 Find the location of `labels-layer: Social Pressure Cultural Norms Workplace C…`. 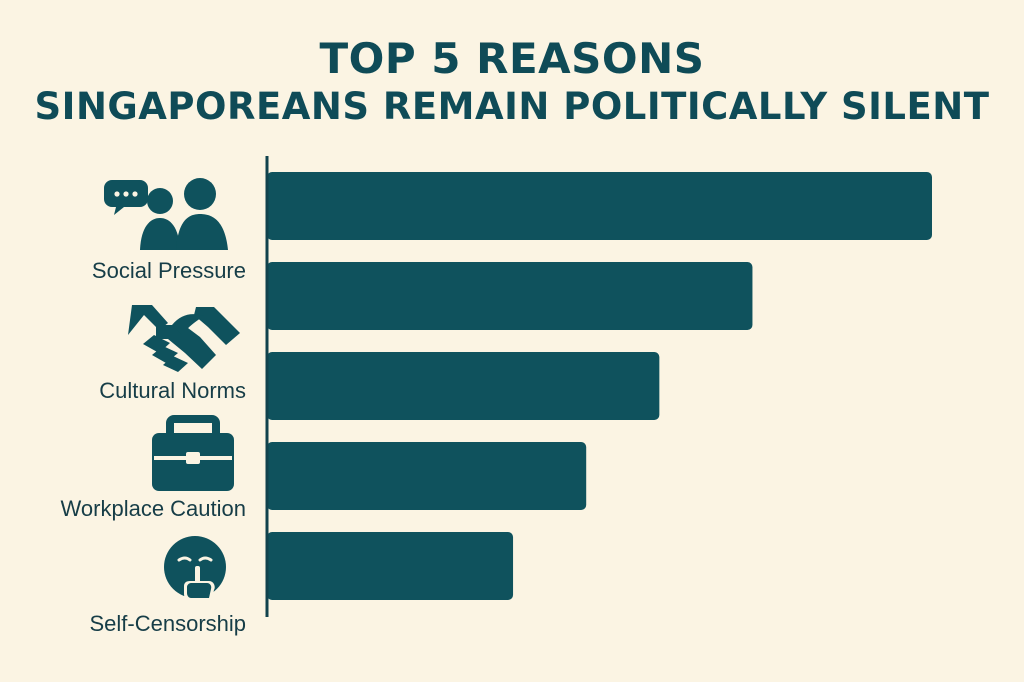

labels-layer: Social Pressure Cultural Norms Workplace C… is located at coordinates (153, 447).